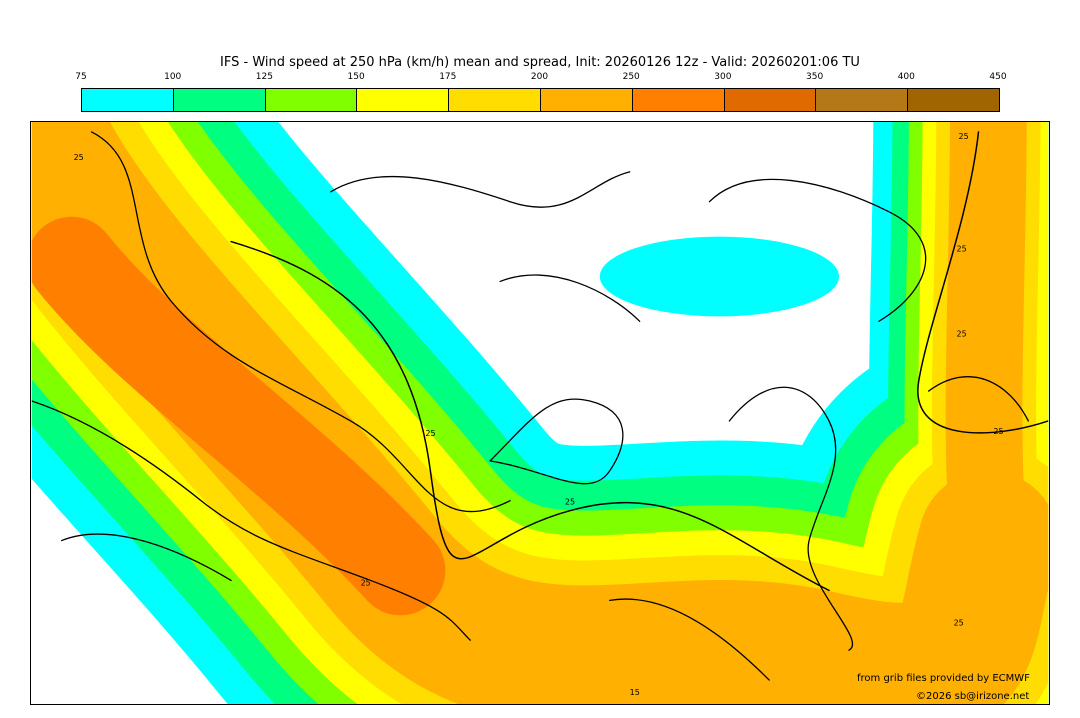 The width and height of the screenshot is (1080, 718). What do you see at coordinates (81, 77) in the screenshot?
I see `colorbar-tick: 75` at bounding box center [81, 77].